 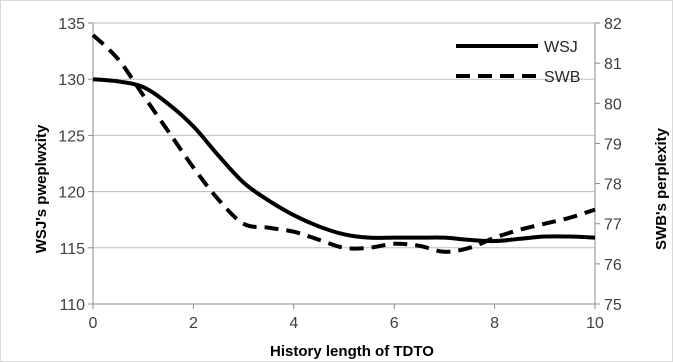 What do you see at coordinates (93, 323) in the screenshot?
I see `x-tick-label: 0` at bounding box center [93, 323].